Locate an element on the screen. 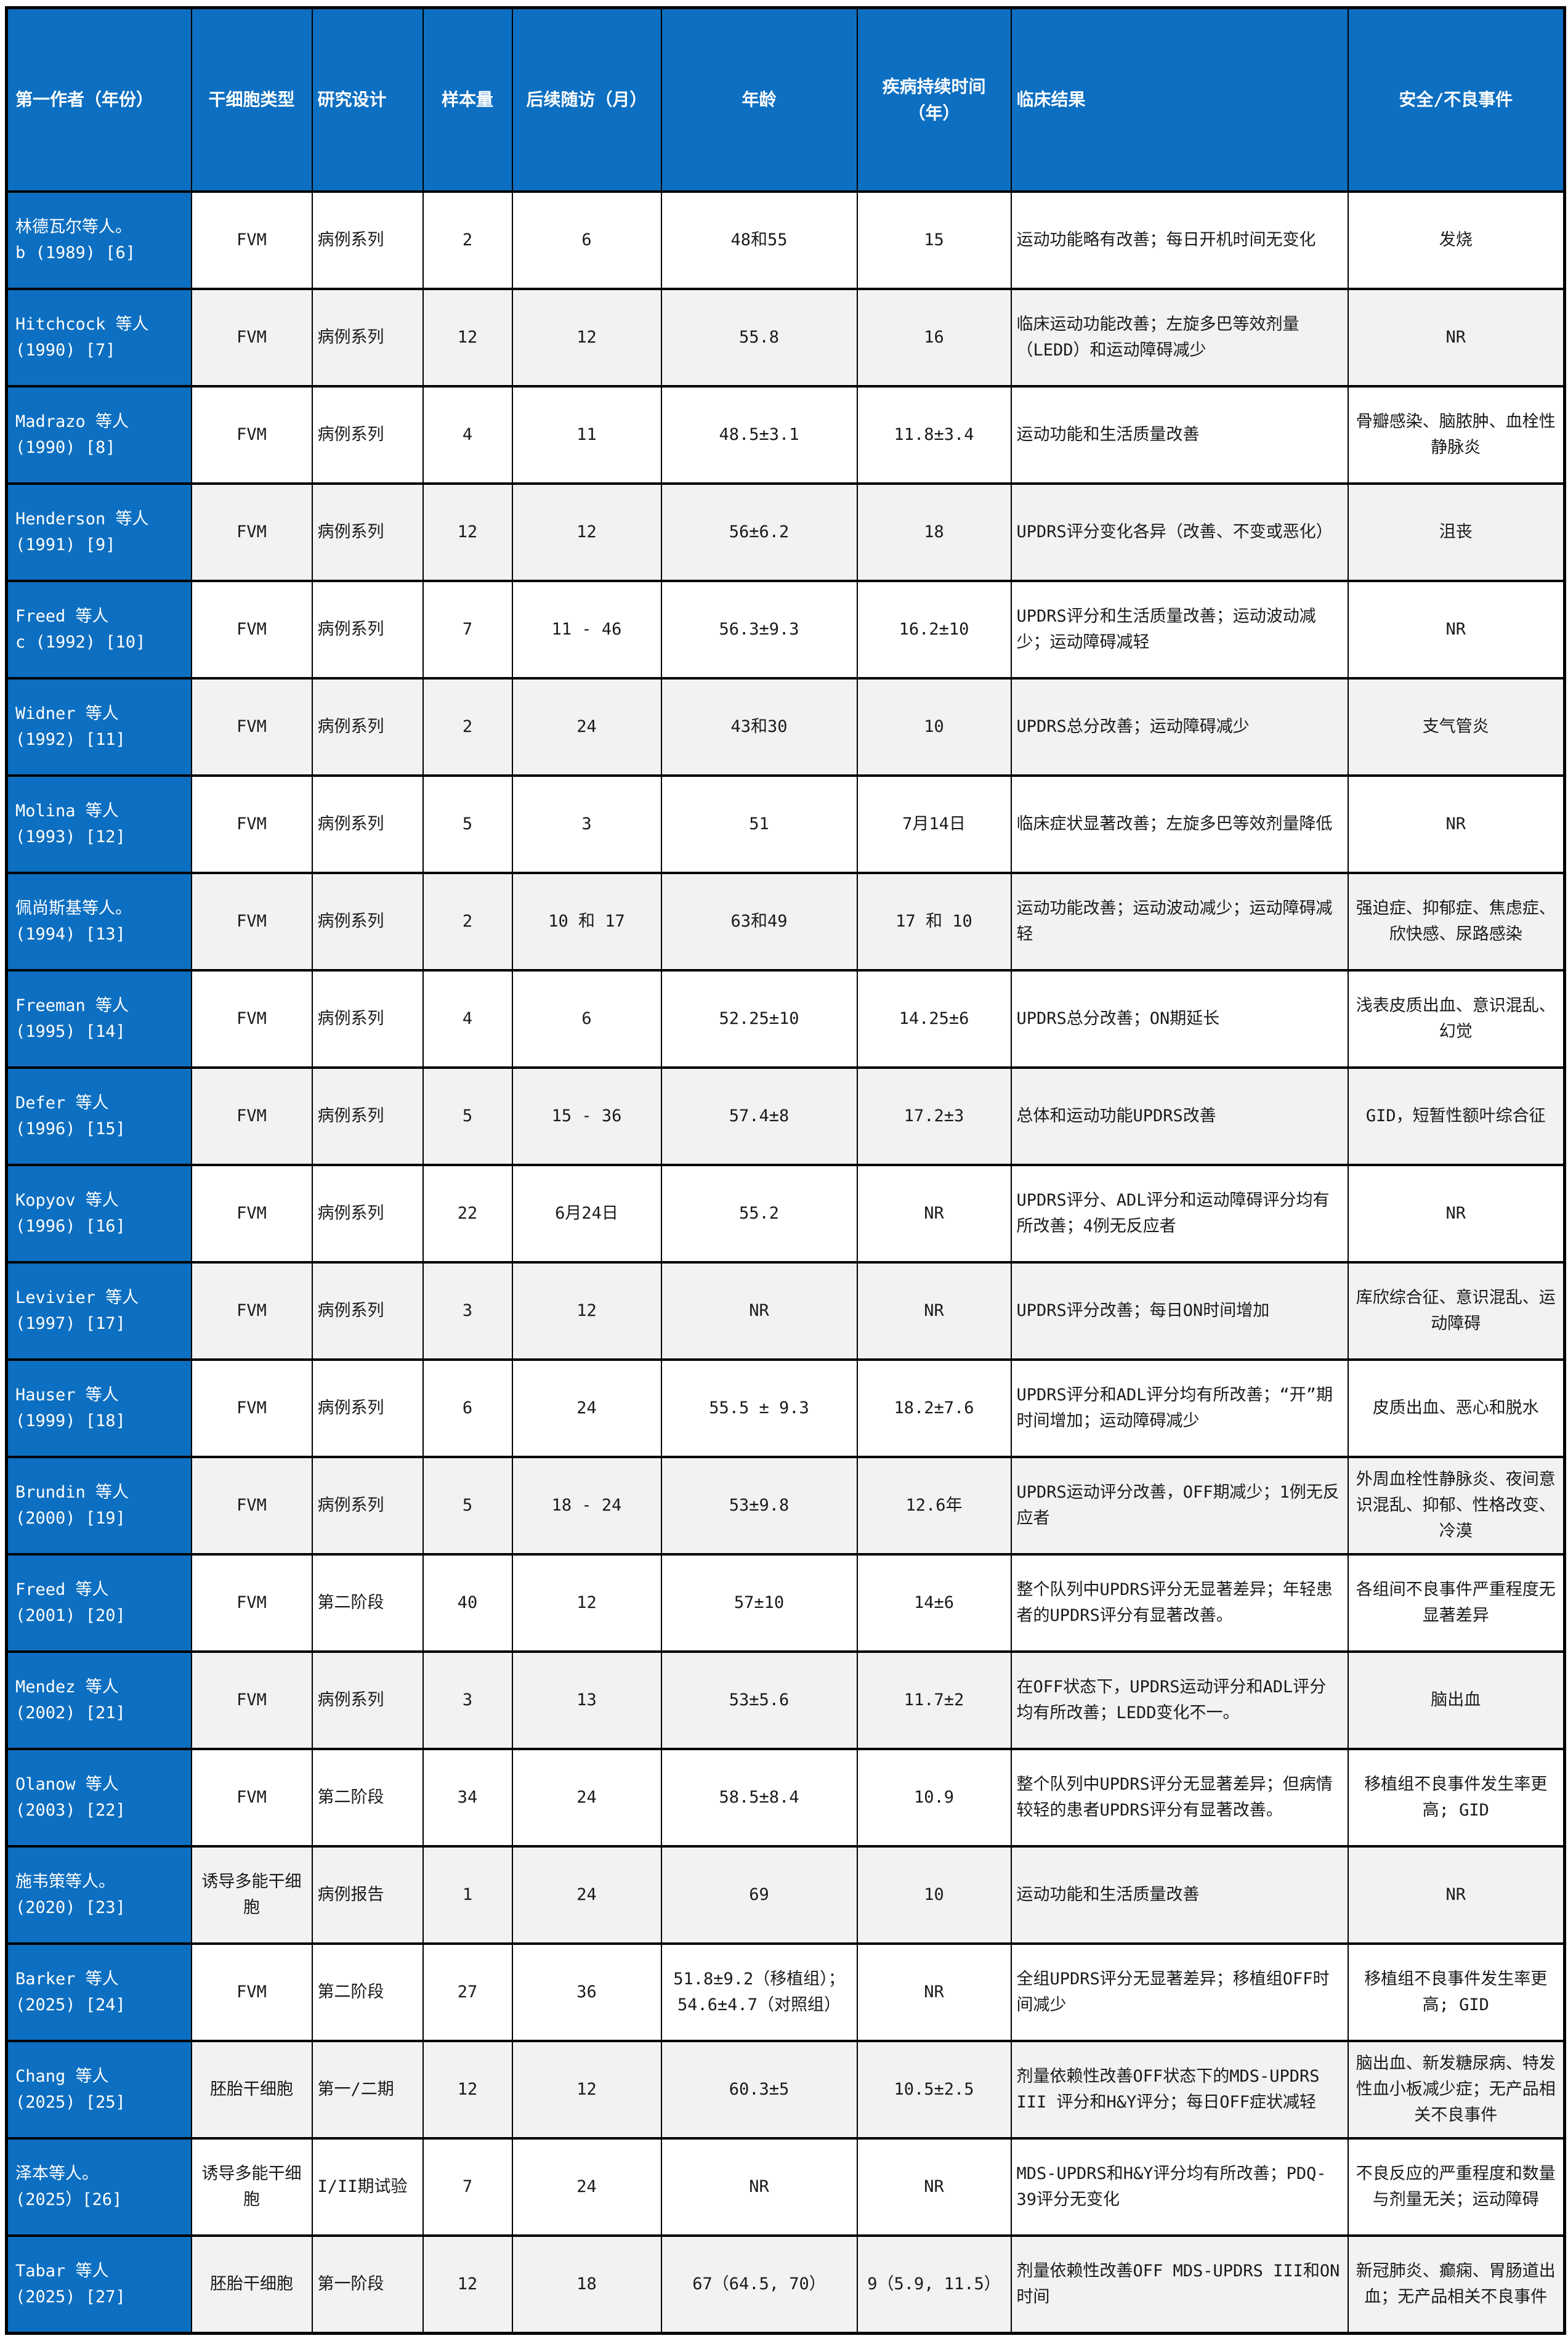 This screenshot has height=2341, width=1568. row-author-cell: Kopyov 等人 (1996) [16] is located at coordinates (99, 1214).